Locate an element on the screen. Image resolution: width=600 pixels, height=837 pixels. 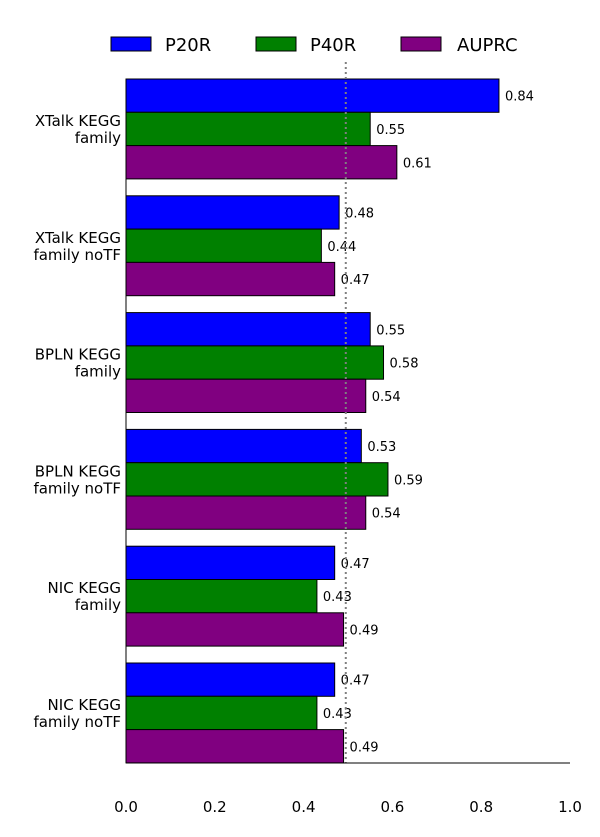
x-tick-label: 0.4 is located at coordinates (304, 807).